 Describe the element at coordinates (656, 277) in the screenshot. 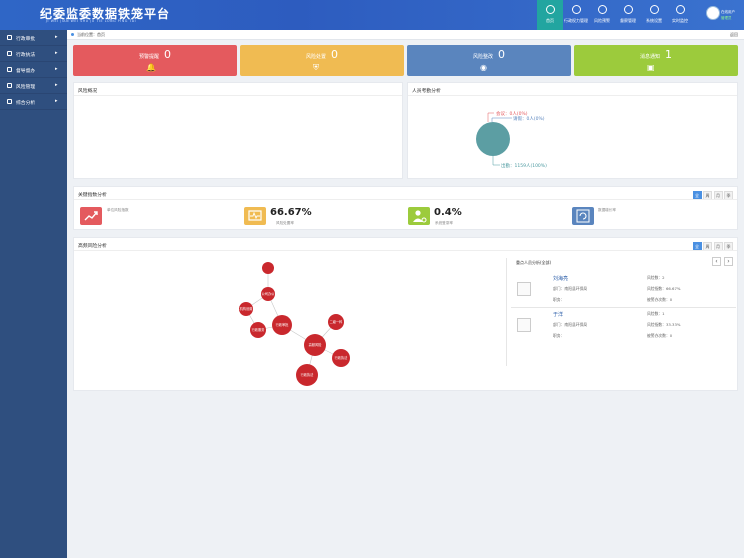

I see `person-risk-count: 风险数：2` at that location.